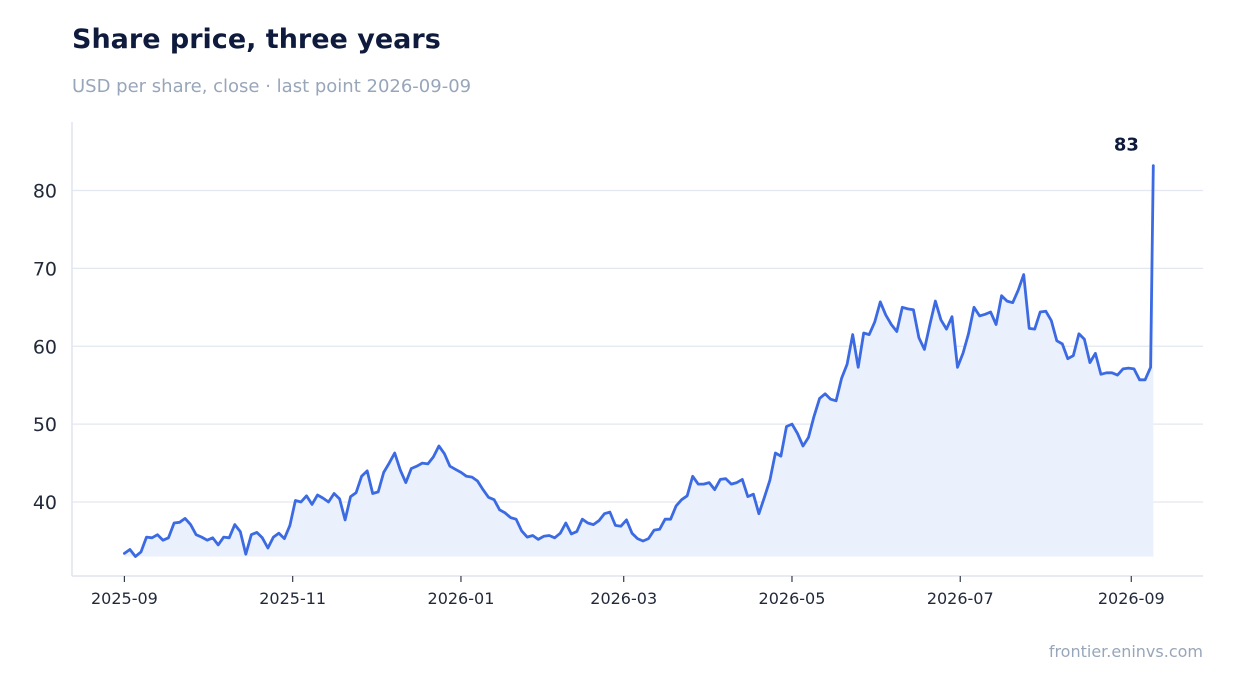 The width and height of the screenshot is (1234, 693). Describe the element at coordinates (1126, 145) in the screenshot. I see `last-value-label: 83` at that location.